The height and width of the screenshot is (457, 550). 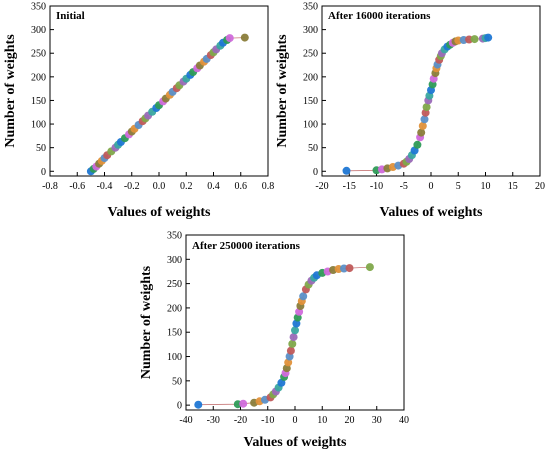 I want to click on panel-title: Initial, so click(x=70, y=16).